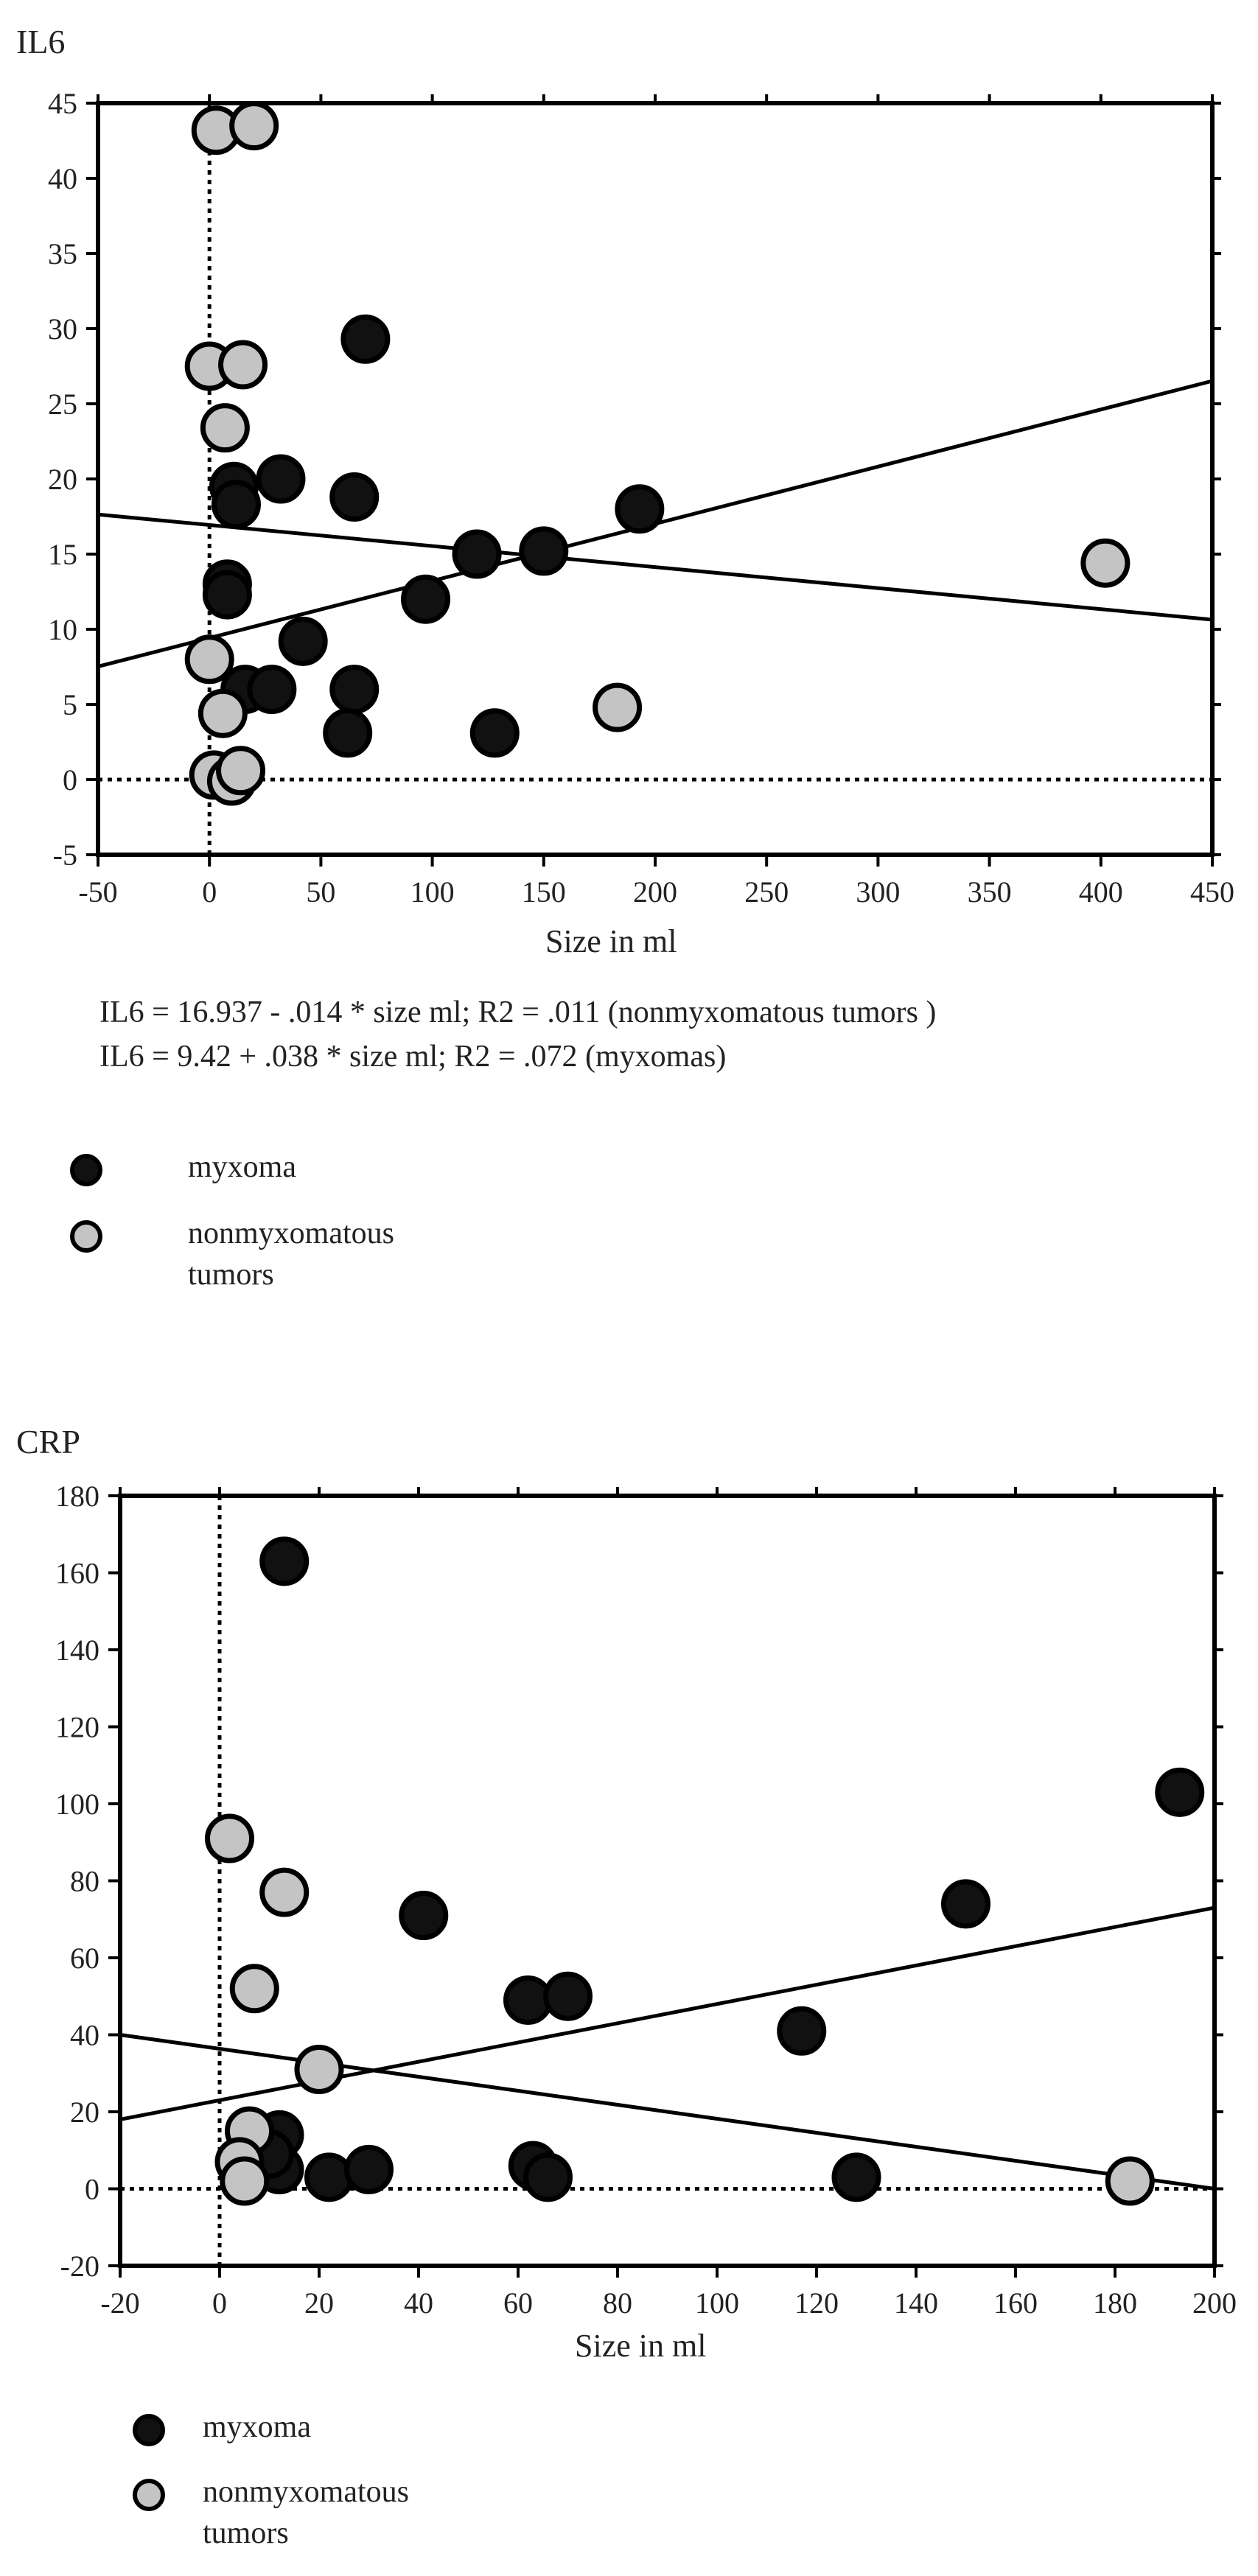  What do you see at coordinates (1101, 892) in the screenshot?
I see `il6-x-tick-label: 400` at bounding box center [1101, 892].